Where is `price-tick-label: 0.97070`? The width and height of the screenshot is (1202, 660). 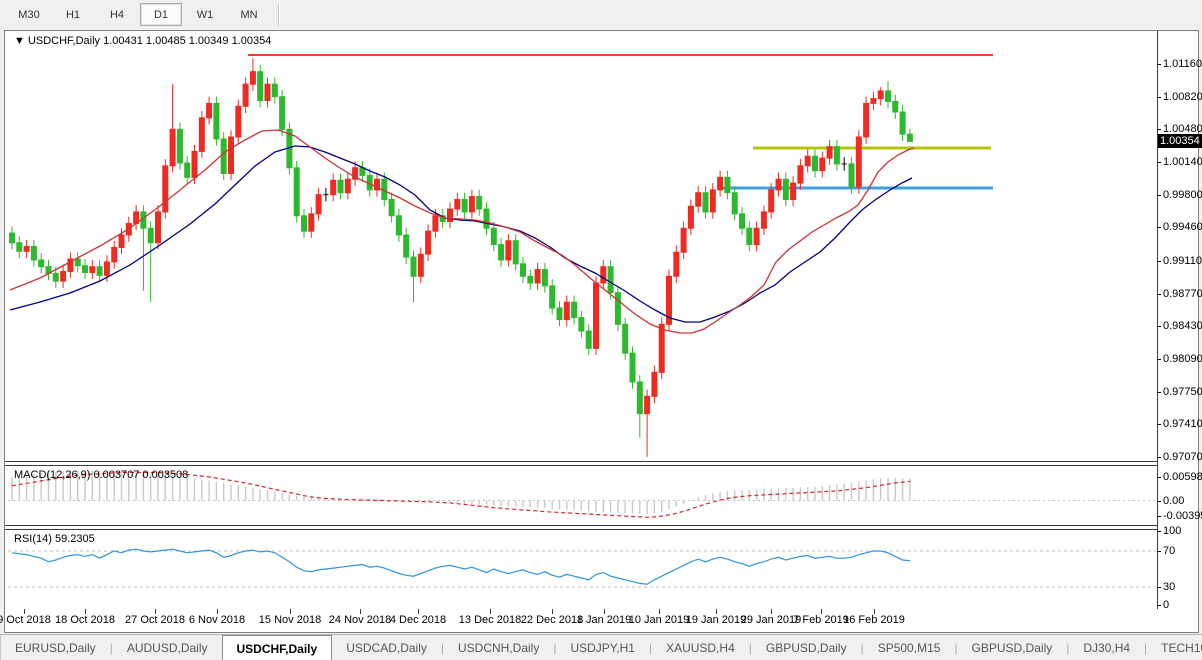
price-tick-label: 0.97070 is located at coordinates (1182, 456).